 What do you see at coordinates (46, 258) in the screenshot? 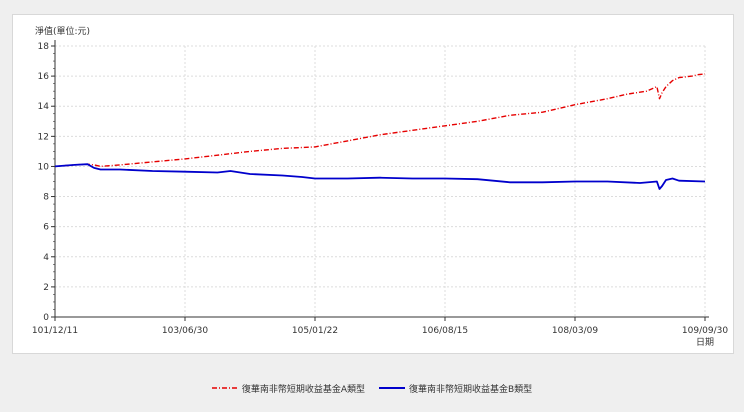
I see `y-tick-label: 4` at bounding box center [46, 258].